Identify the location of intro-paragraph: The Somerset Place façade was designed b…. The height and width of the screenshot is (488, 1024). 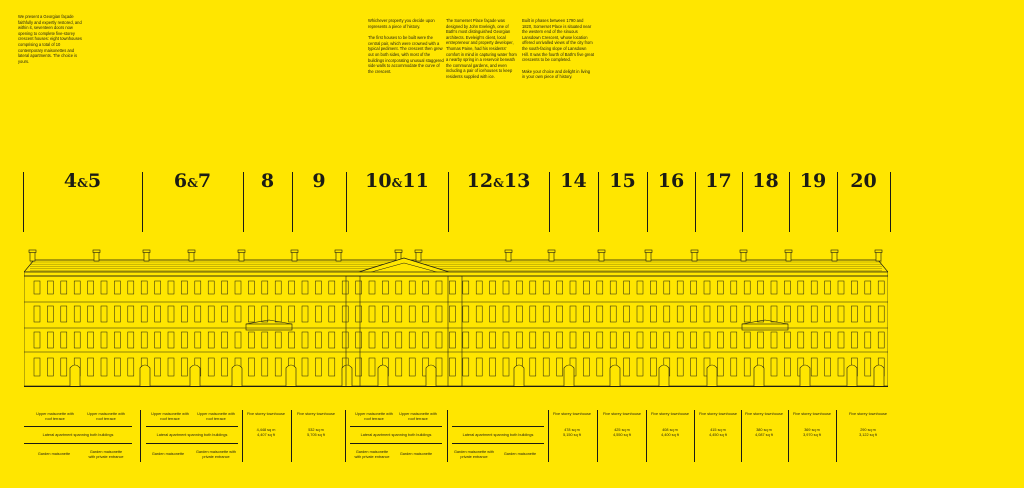
(481, 48).